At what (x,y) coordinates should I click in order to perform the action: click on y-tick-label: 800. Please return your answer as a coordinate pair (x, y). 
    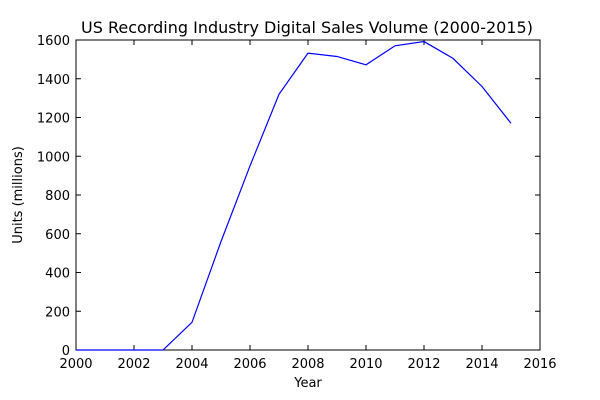
    Looking at the image, I should click on (57, 196).